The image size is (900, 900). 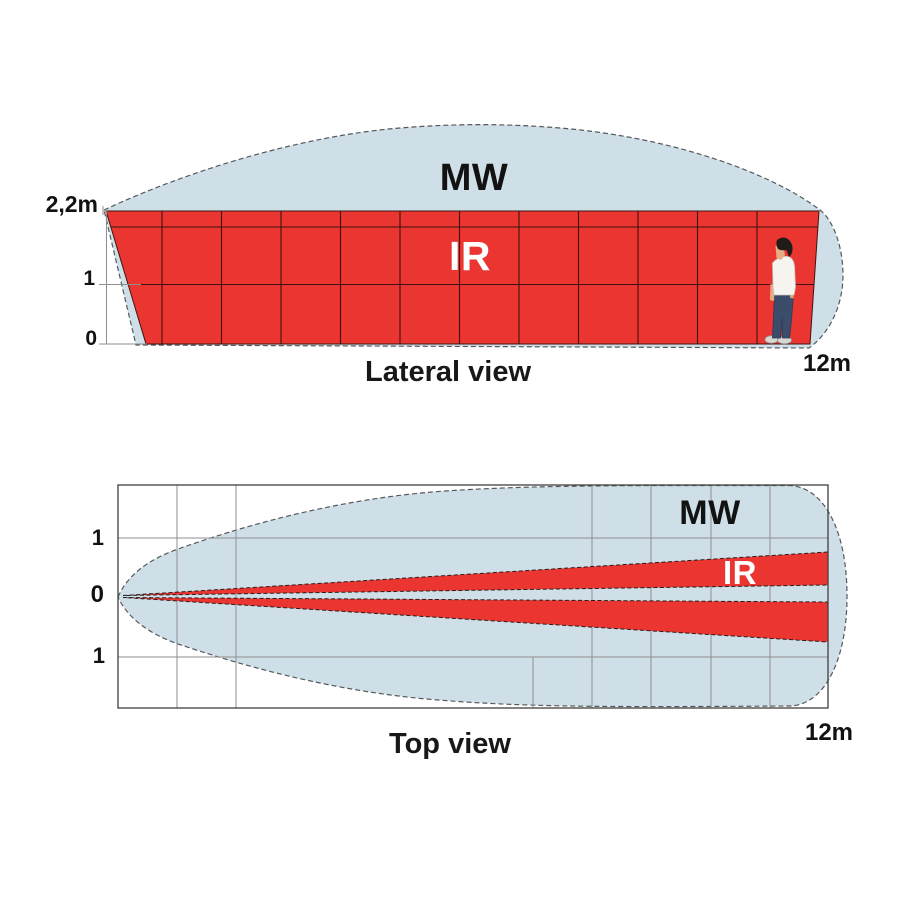 I want to click on label-zero-lateral: 0, so click(x=91, y=338).